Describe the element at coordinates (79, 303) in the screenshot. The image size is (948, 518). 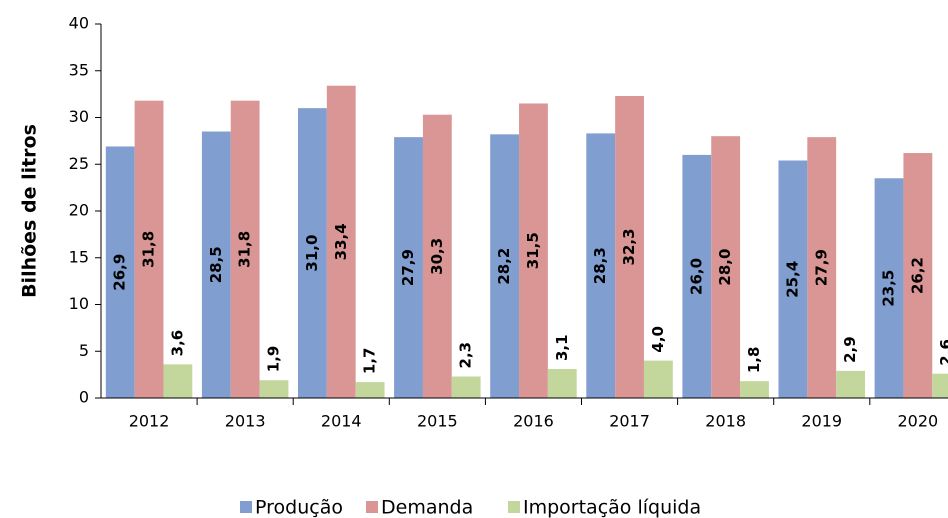
I see `y-tick-label: 10` at that location.